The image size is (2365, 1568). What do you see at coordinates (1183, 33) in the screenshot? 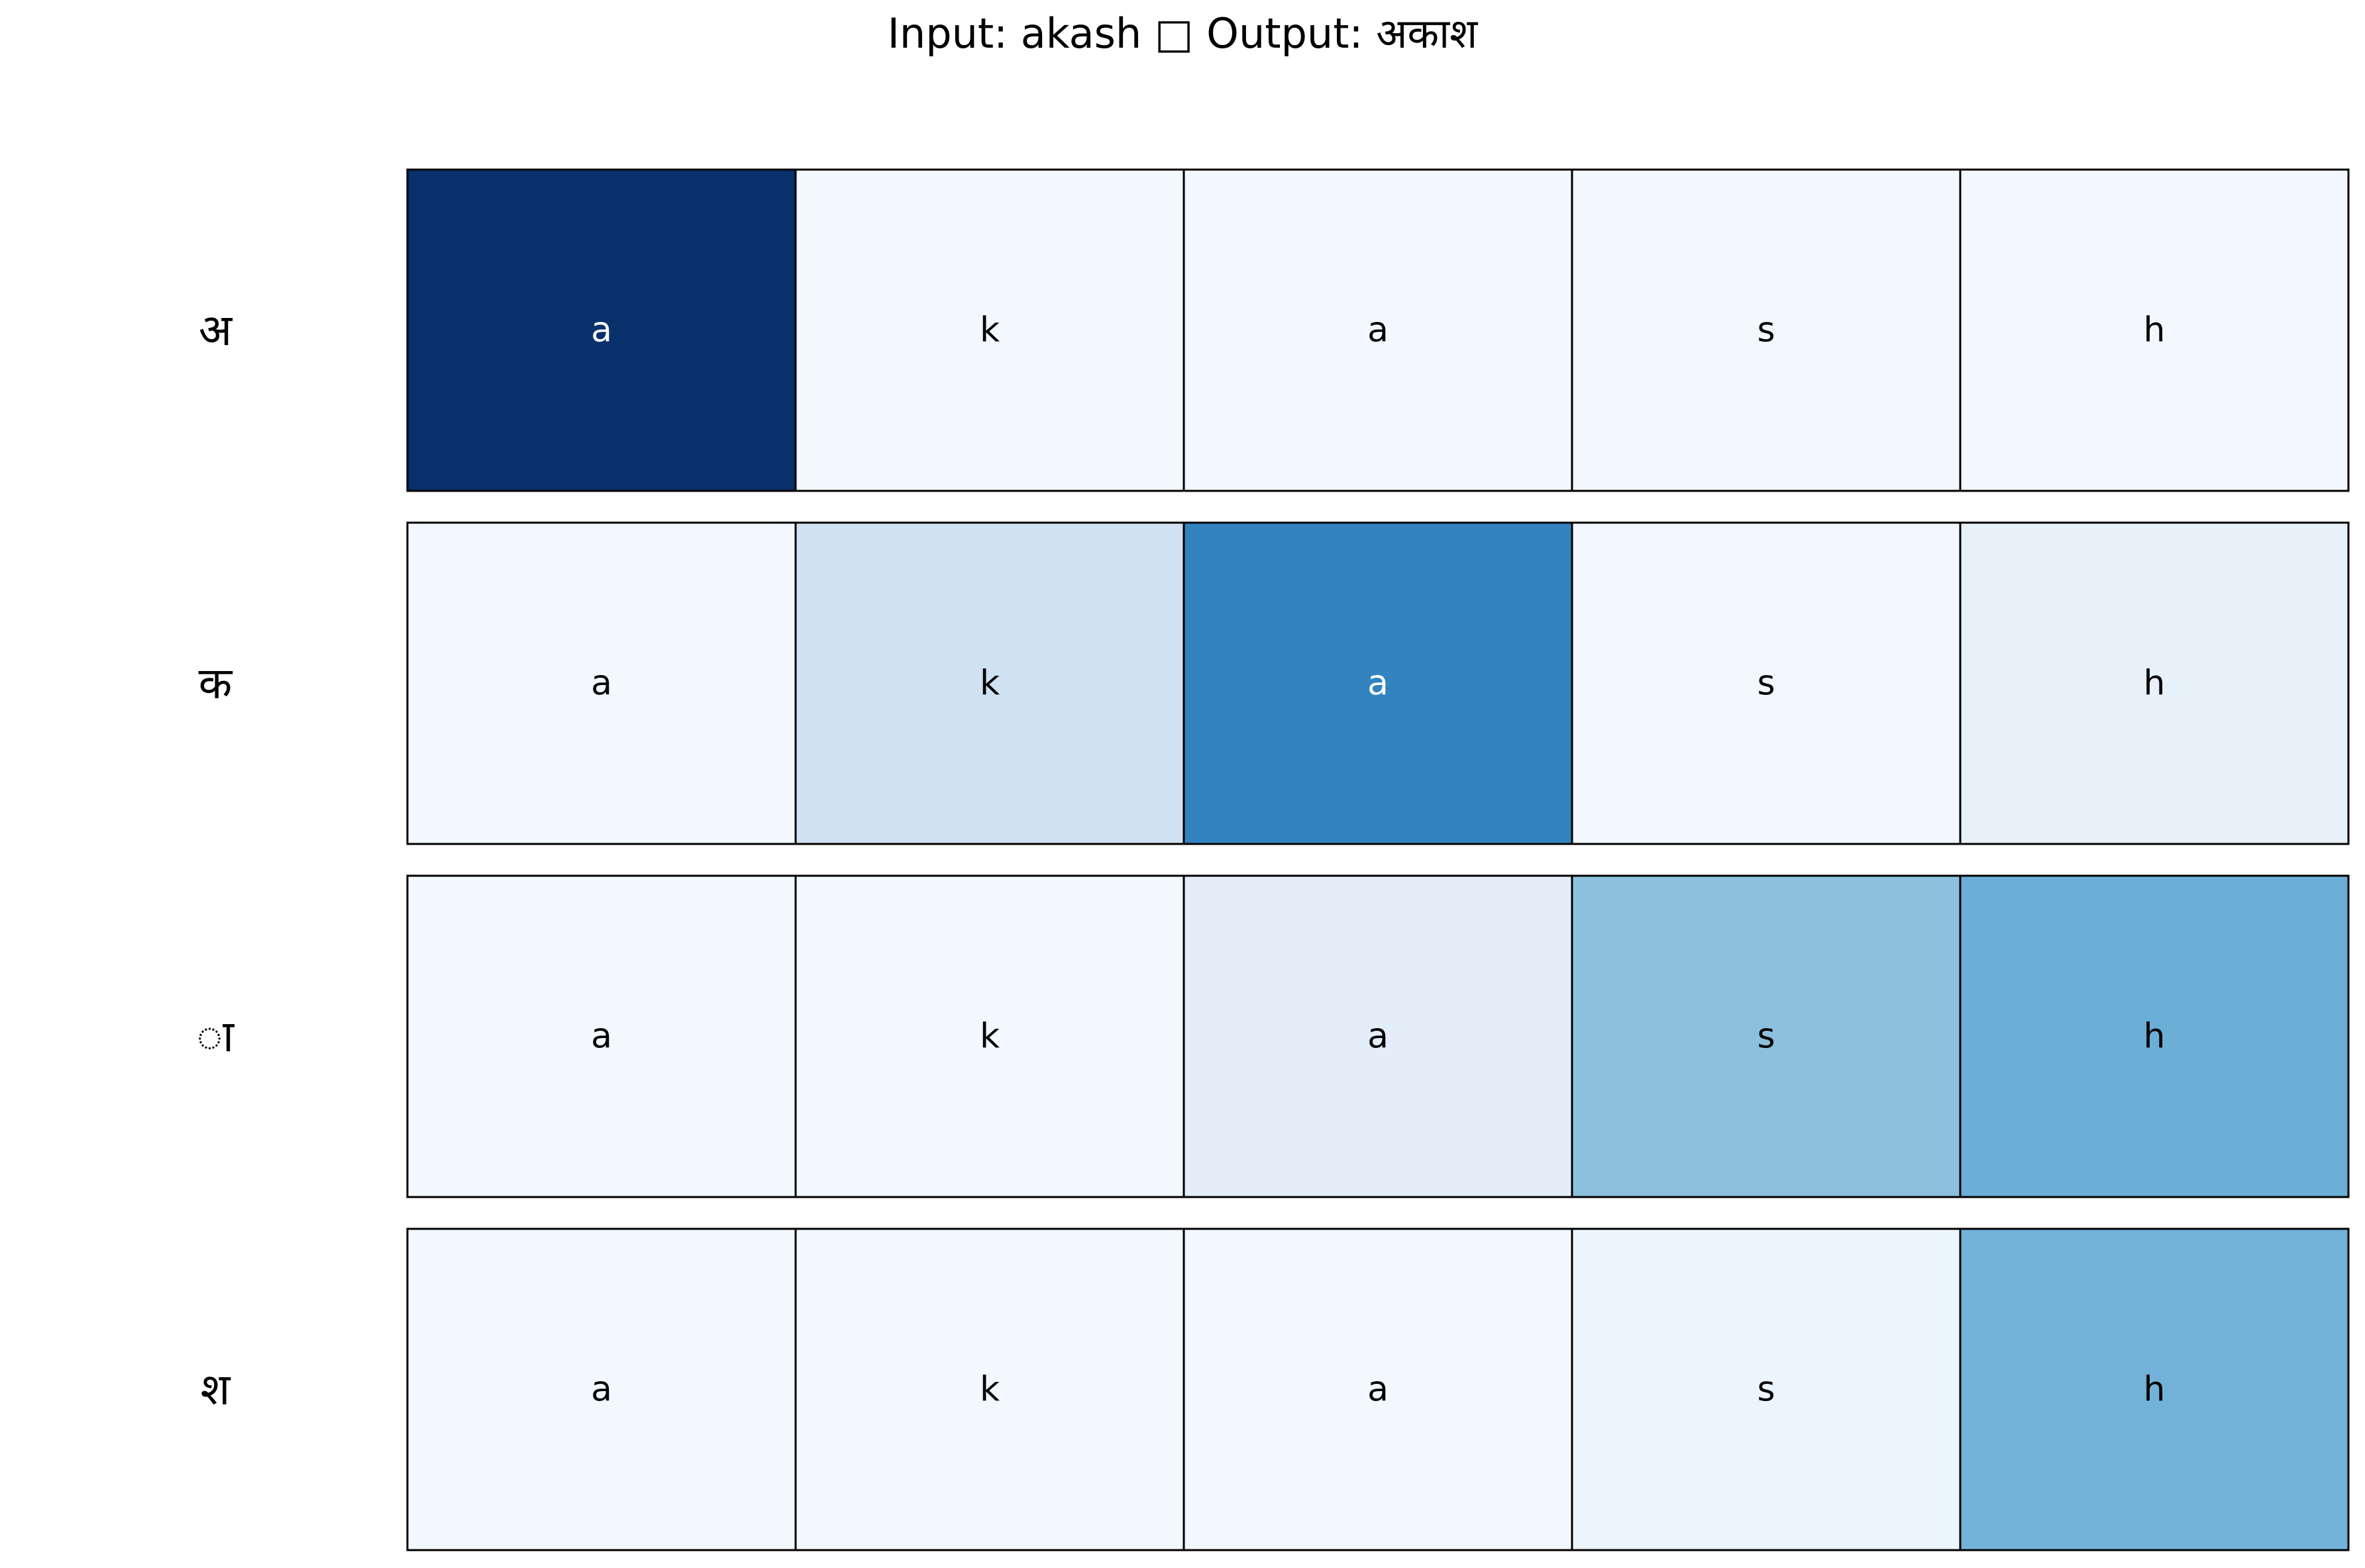
I see `chart-title: Input: akash □ Output: अकाश` at bounding box center [1183, 33].